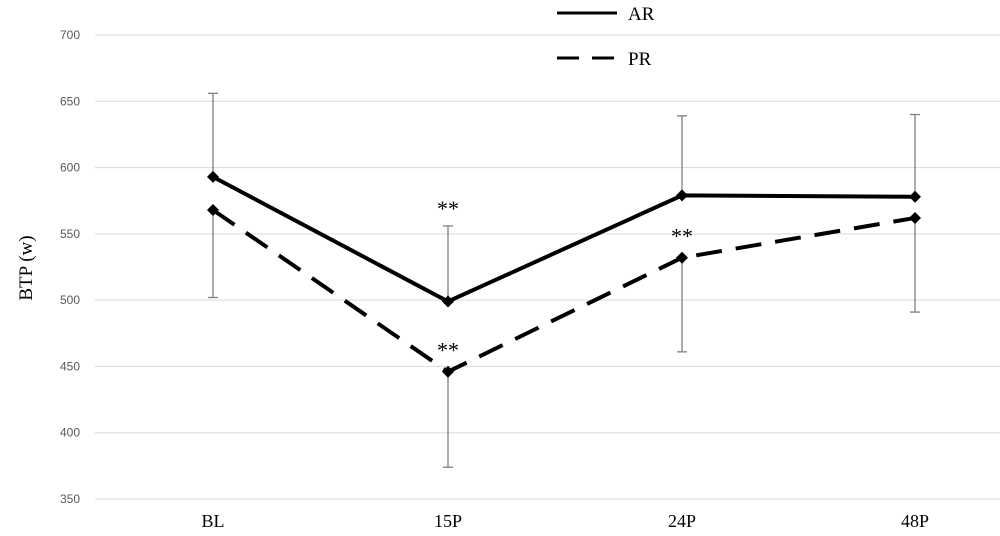  Describe the element at coordinates (212, 521) in the screenshot. I see `x-tick-label-bl: BL` at that location.